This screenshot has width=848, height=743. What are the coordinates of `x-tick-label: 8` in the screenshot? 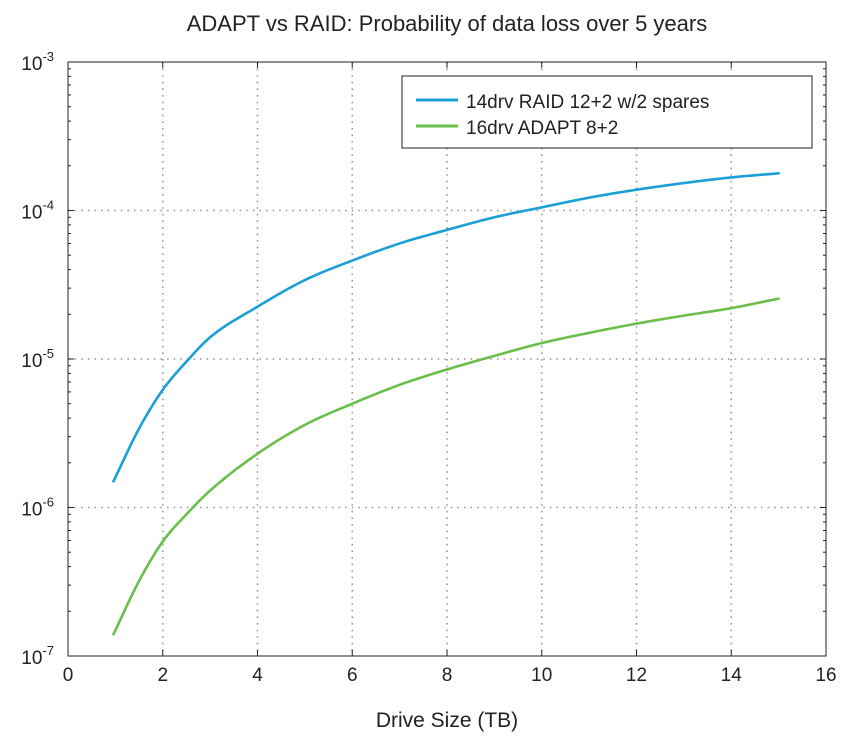 It's located at (447, 675).